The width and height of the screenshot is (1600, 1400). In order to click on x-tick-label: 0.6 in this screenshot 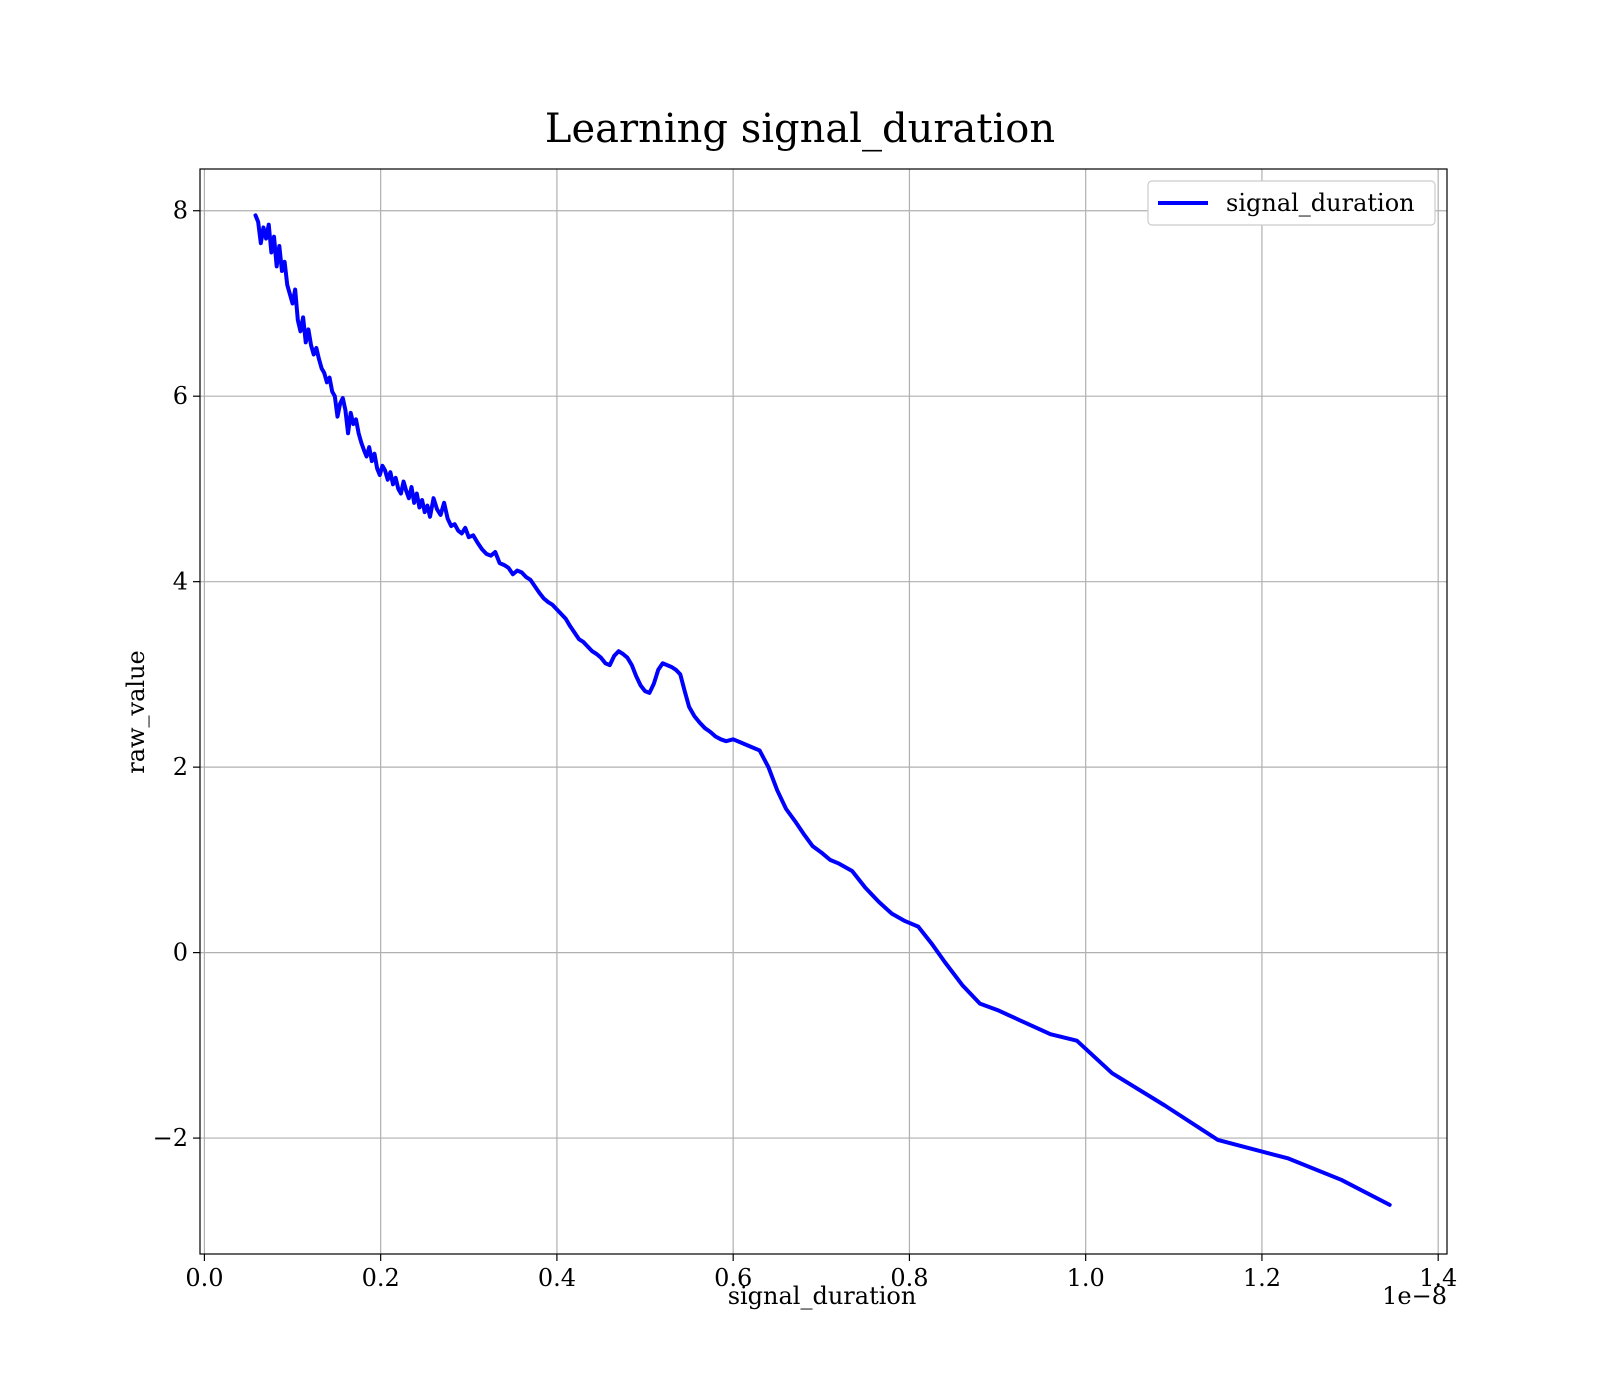, I will do `click(733, 1278)`.